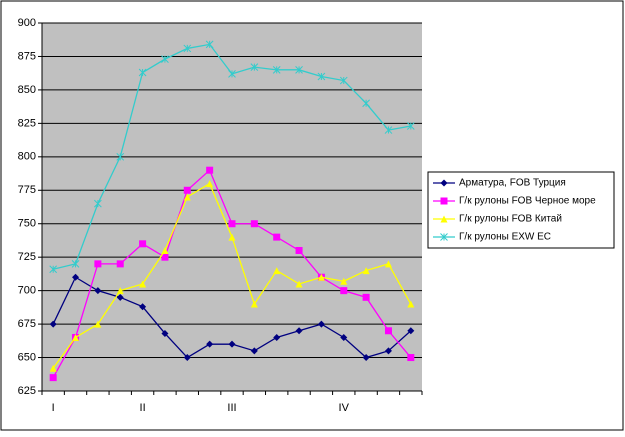  I want to click on y-tick-label: 675, so click(27, 324).